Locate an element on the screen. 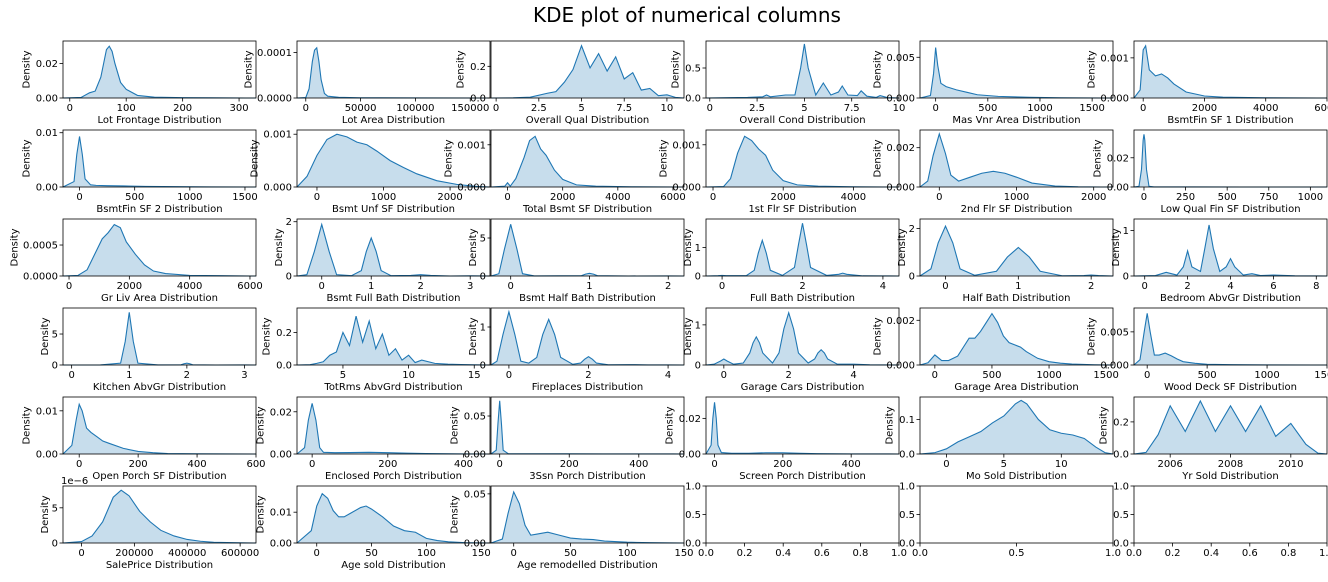 This screenshot has height=582, width=1328. x-tick-label: 600000 is located at coordinates (240, 553).